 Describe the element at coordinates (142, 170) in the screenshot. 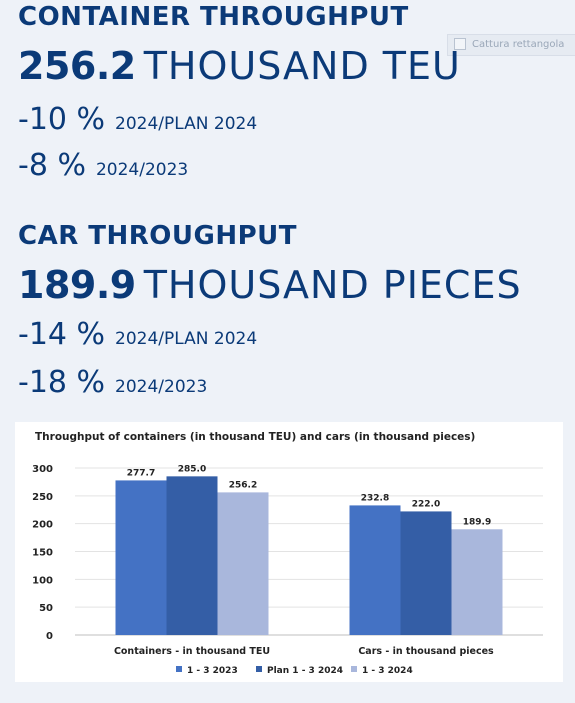

I see `container-delta-prev-label: 2024/2023` at that location.